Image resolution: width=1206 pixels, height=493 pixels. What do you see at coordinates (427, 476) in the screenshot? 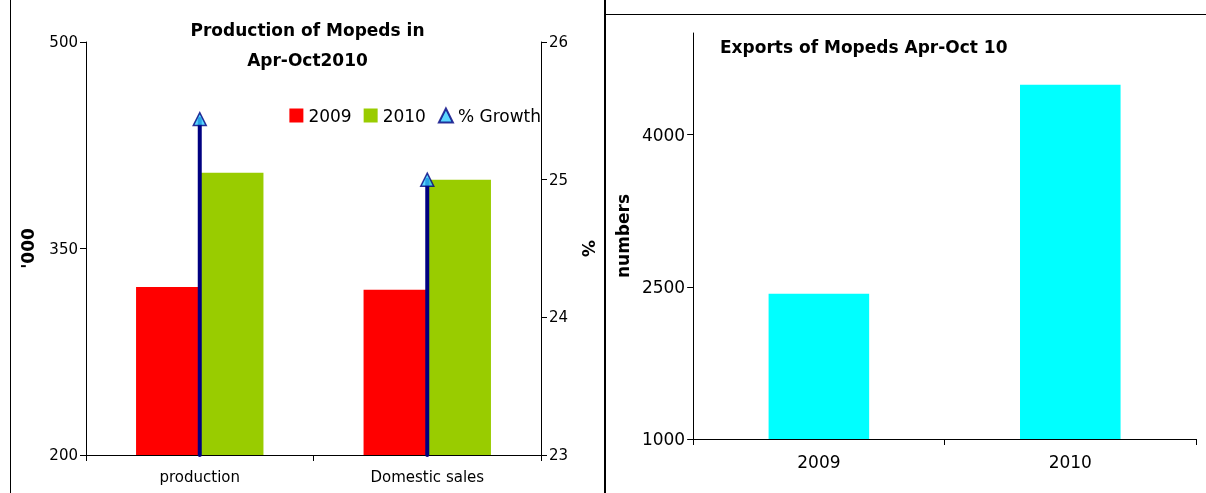
I see `x-tick-label: Domestic sales` at bounding box center [427, 476].